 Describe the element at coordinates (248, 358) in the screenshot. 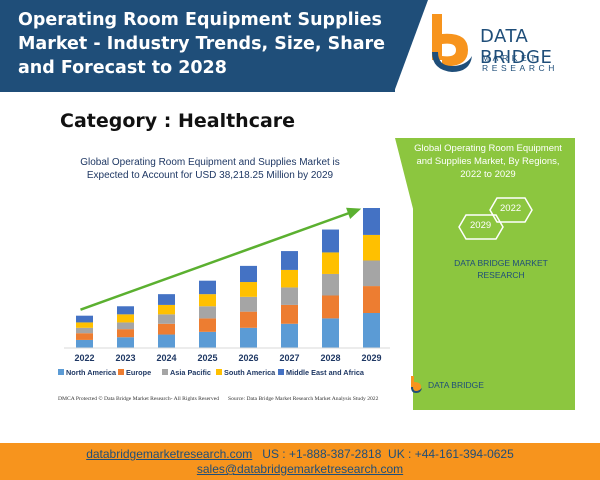

I see `x-tick-label: 2026` at that location.